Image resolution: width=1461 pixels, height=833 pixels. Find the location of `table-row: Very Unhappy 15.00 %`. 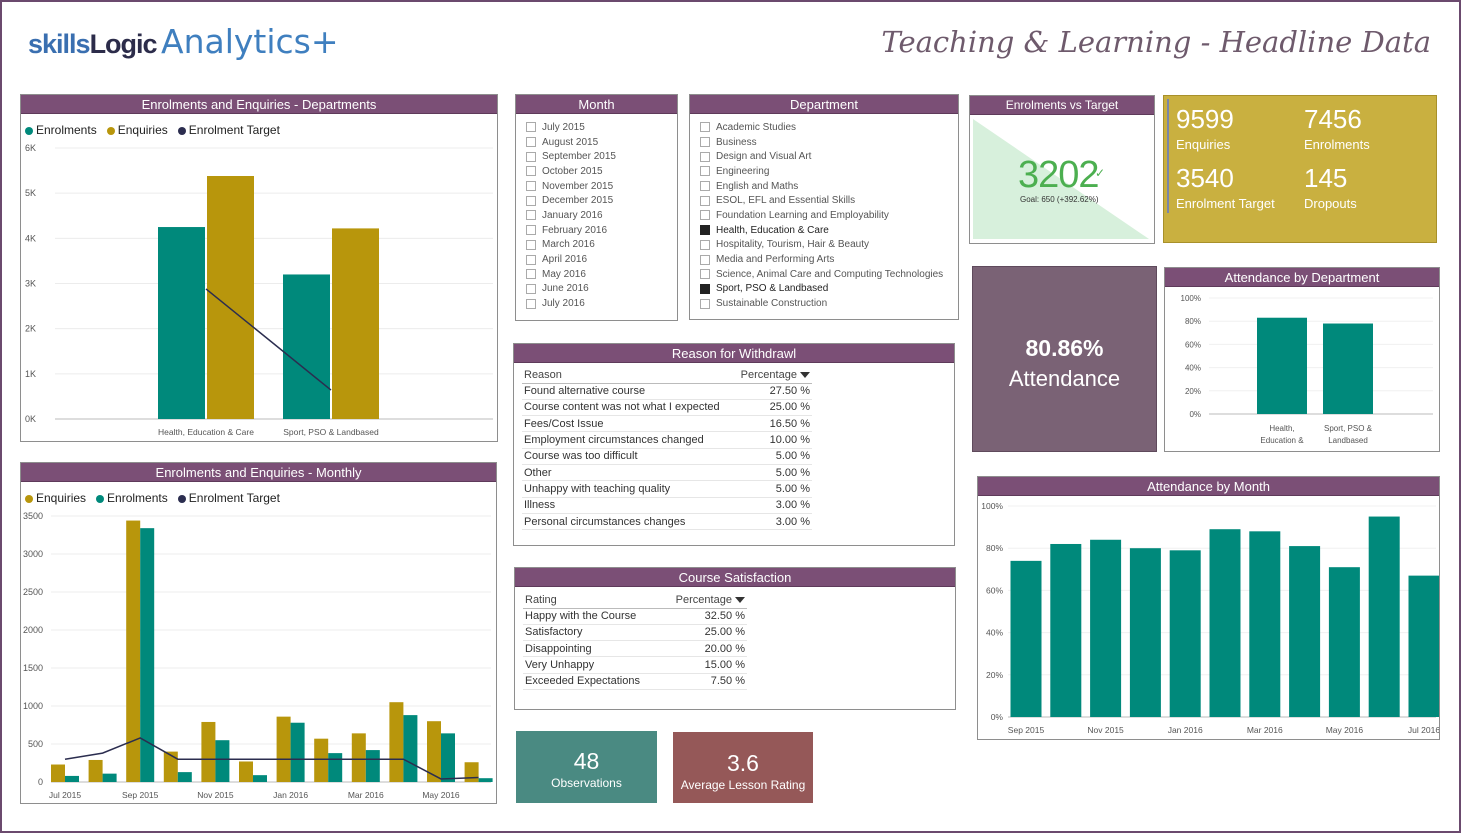

table-row: Very Unhappy 15.00 % is located at coordinates (635, 665).